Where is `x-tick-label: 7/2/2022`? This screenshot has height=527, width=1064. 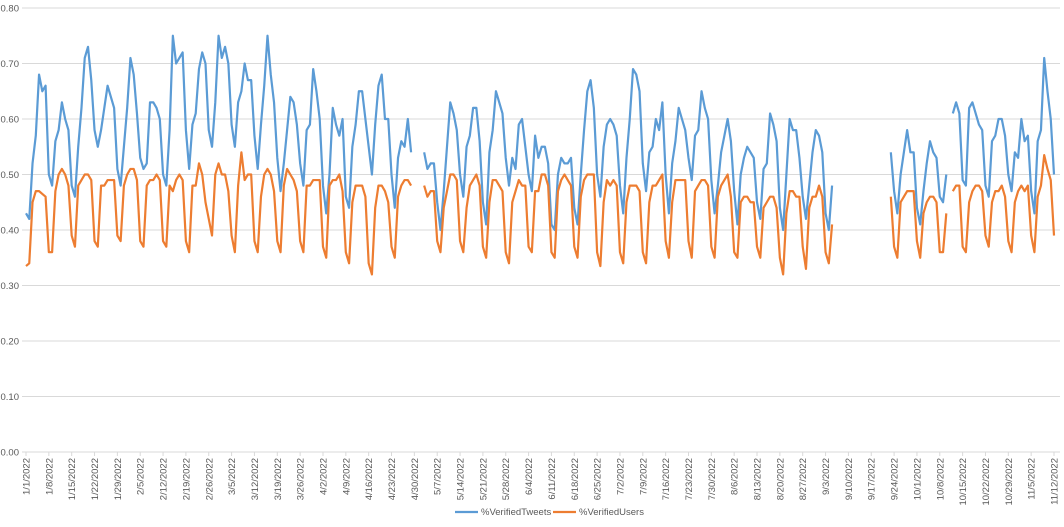 x-tick-label: 7/2/2022 is located at coordinates (620, 476).